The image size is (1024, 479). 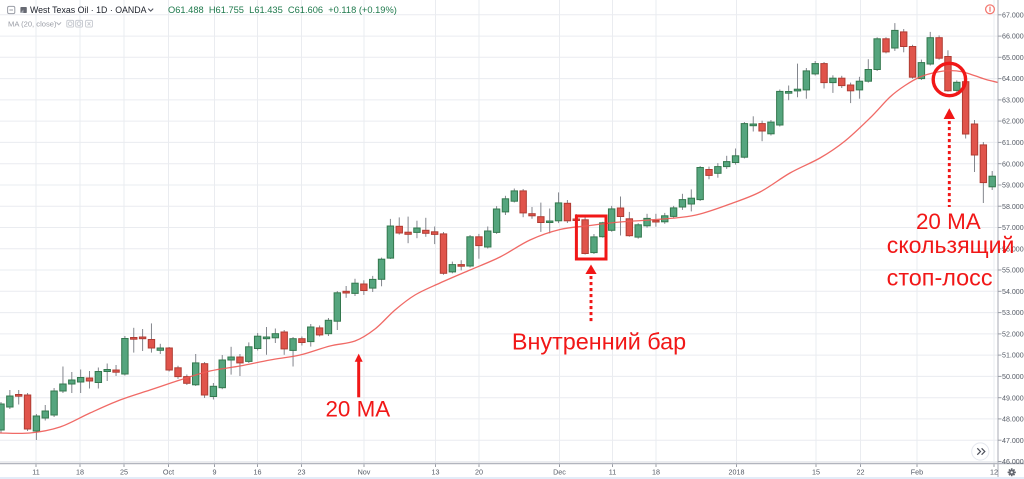 What do you see at coordinates (1013, 377) in the screenshot?
I see `svg-text: 50.000` at bounding box center [1013, 377].